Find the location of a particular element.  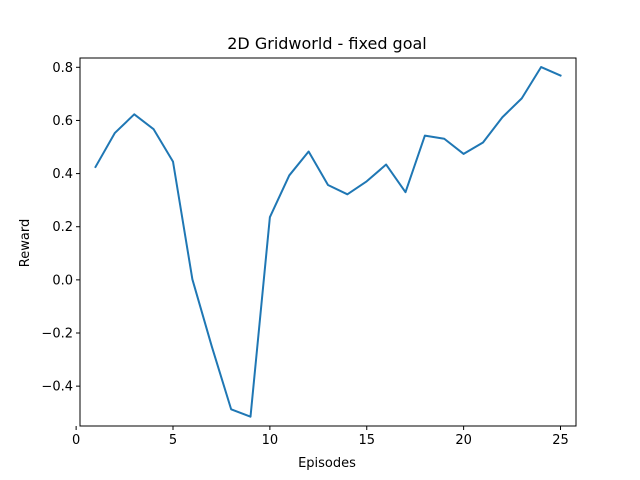

x-tick-label: 25 is located at coordinates (560, 440).